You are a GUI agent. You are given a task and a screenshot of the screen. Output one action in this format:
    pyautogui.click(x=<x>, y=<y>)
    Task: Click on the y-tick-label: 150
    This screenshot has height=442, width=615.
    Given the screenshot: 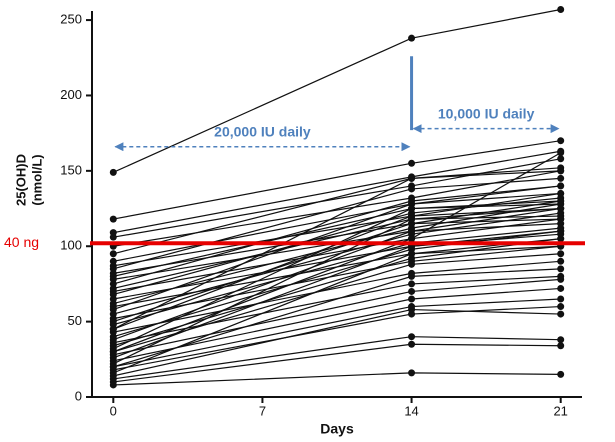 What is the action you would take?
    pyautogui.click(x=71, y=169)
    